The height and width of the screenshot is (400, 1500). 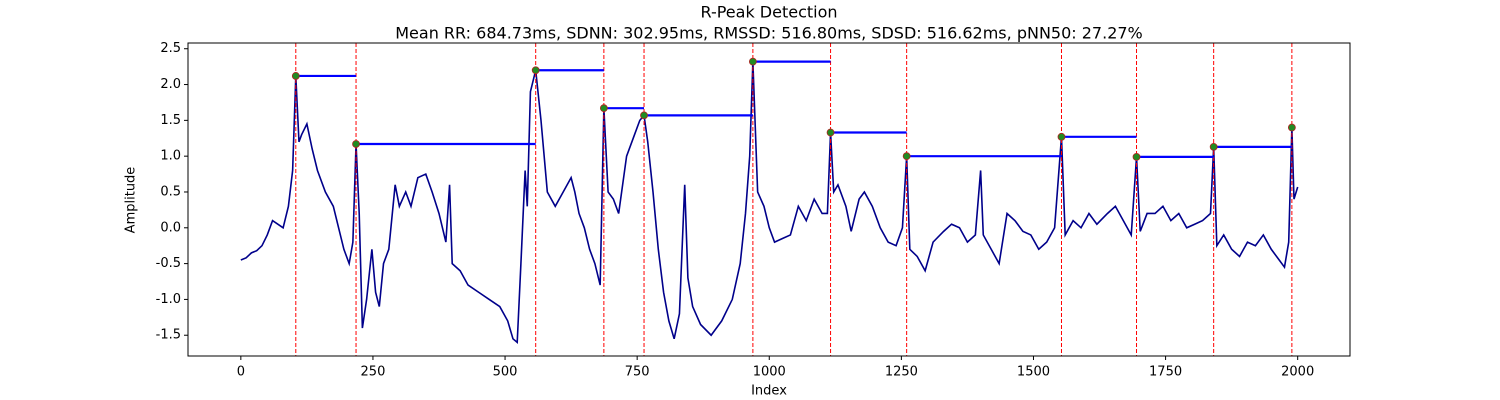 What do you see at coordinates (170, 120) in the screenshot?
I see `y-tick-label: 1.5` at bounding box center [170, 120].